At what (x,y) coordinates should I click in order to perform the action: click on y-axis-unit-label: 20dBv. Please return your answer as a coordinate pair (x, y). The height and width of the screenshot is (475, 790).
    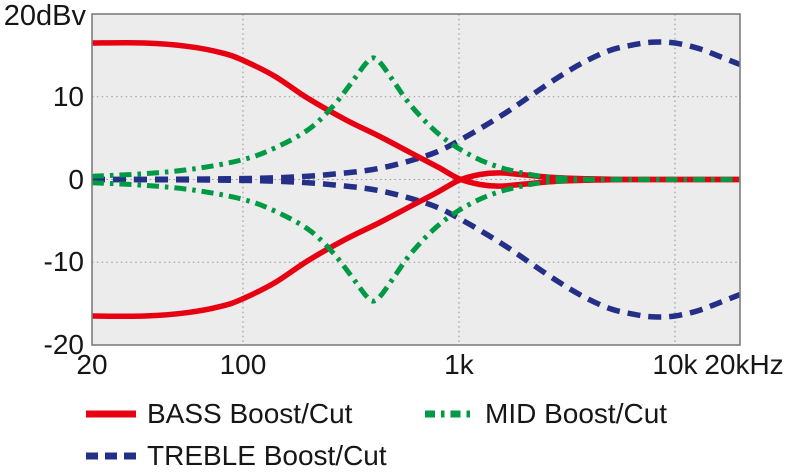
    Looking at the image, I should click on (44, 16).